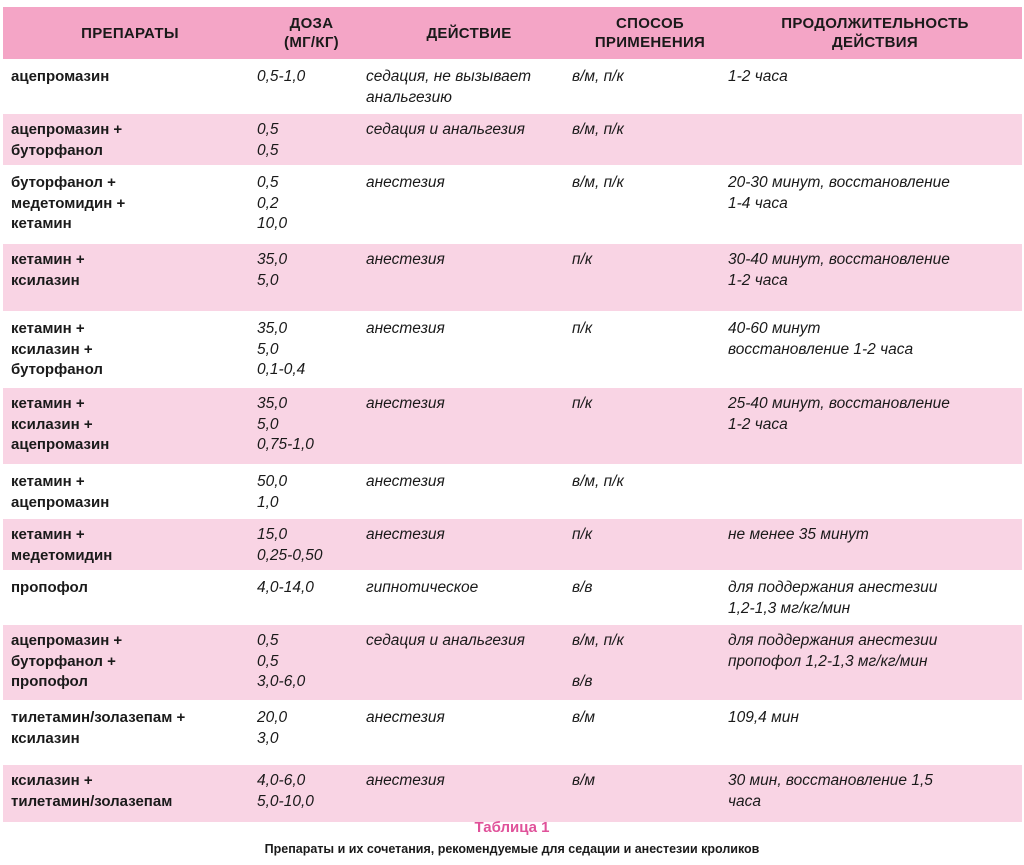  Describe the element at coordinates (311, 792) in the screenshot. I see `cell-dose: 4,0-6,0 5,0-10,0` at that location.